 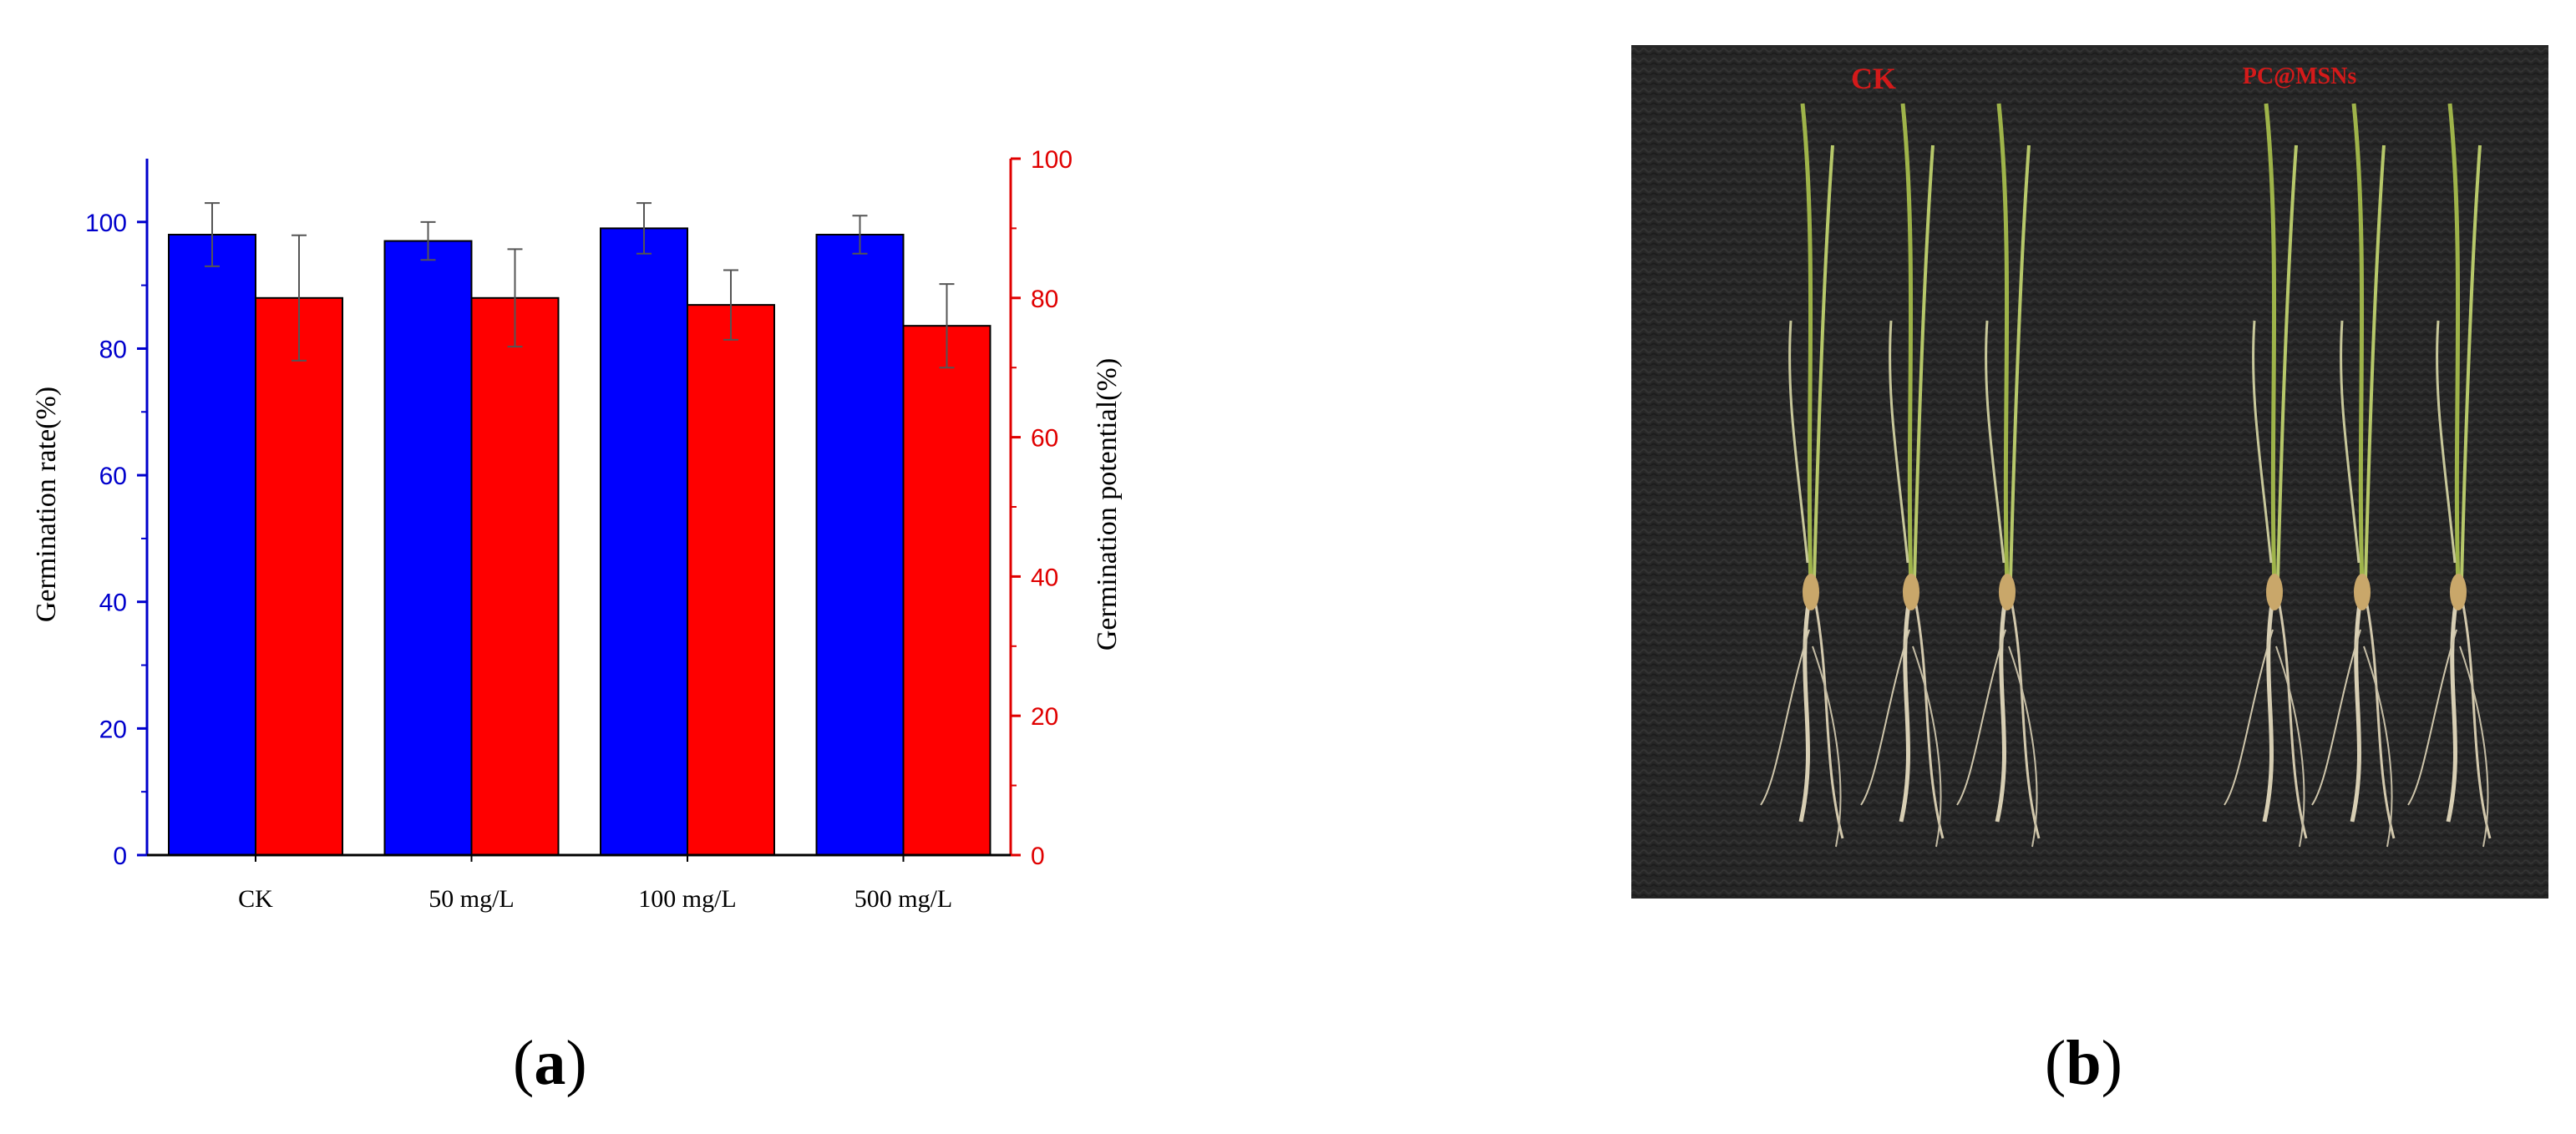 I want to click on photo-label-ck: CK, so click(x=1873, y=78).